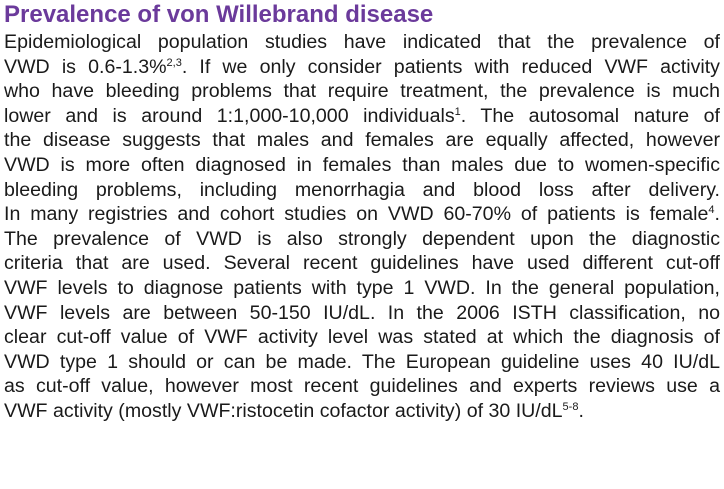 This screenshot has width=724, height=489. Describe the element at coordinates (570, 406) in the screenshot. I see `citation-superscript: 5-8` at that location.